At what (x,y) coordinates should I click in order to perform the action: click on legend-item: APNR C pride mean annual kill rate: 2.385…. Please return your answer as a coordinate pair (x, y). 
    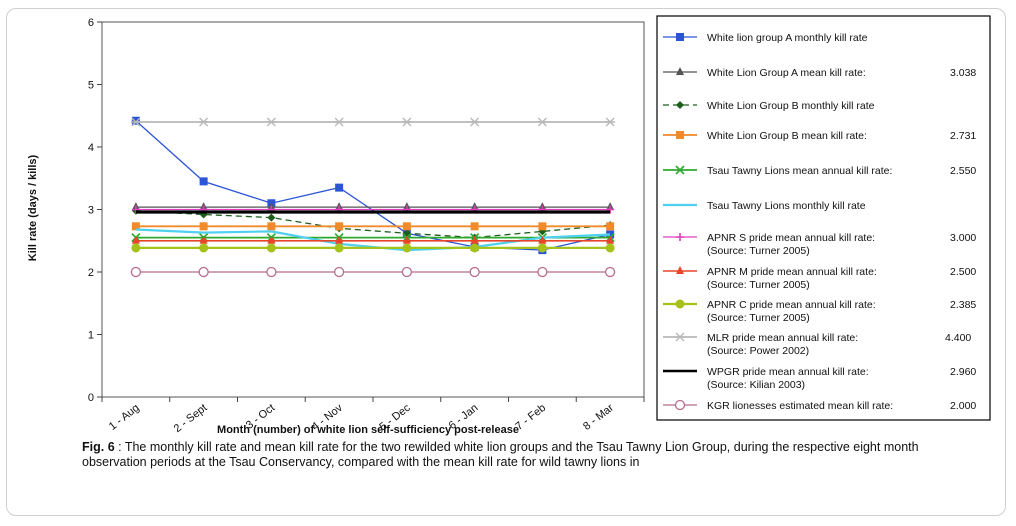
    Looking at the image, I should click on (819, 311).